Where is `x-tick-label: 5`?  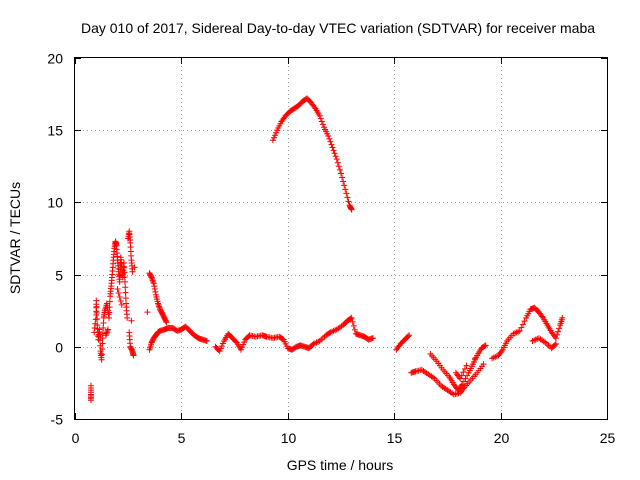 x-tick-label: 5 is located at coordinates (182, 438).